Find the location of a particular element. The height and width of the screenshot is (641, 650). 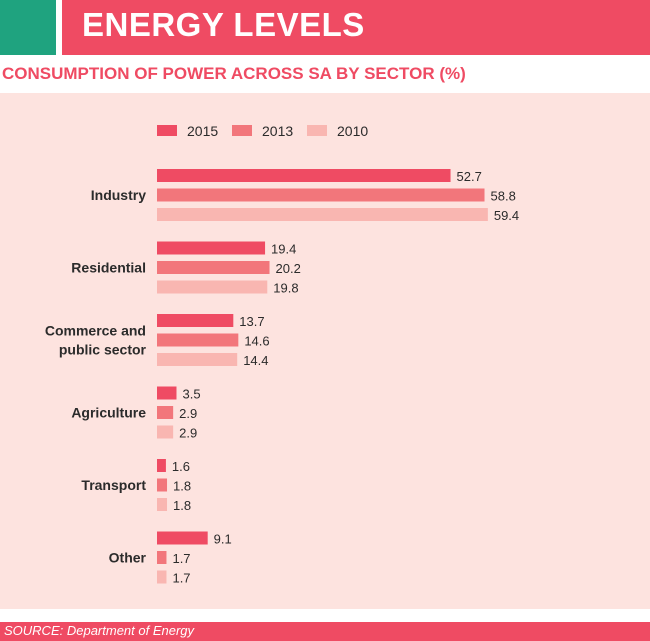

legend-label: 2010 is located at coordinates (352, 131).